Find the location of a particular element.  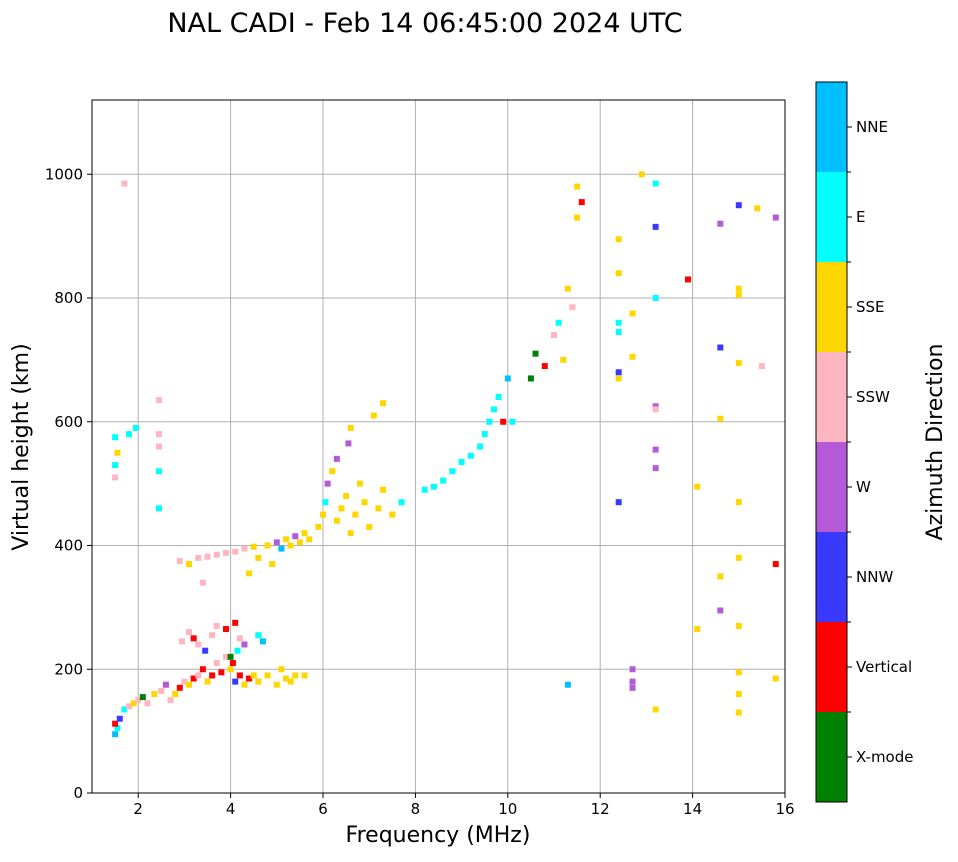

colorbar-swatch-x-mode is located at coordinates (831, 757).